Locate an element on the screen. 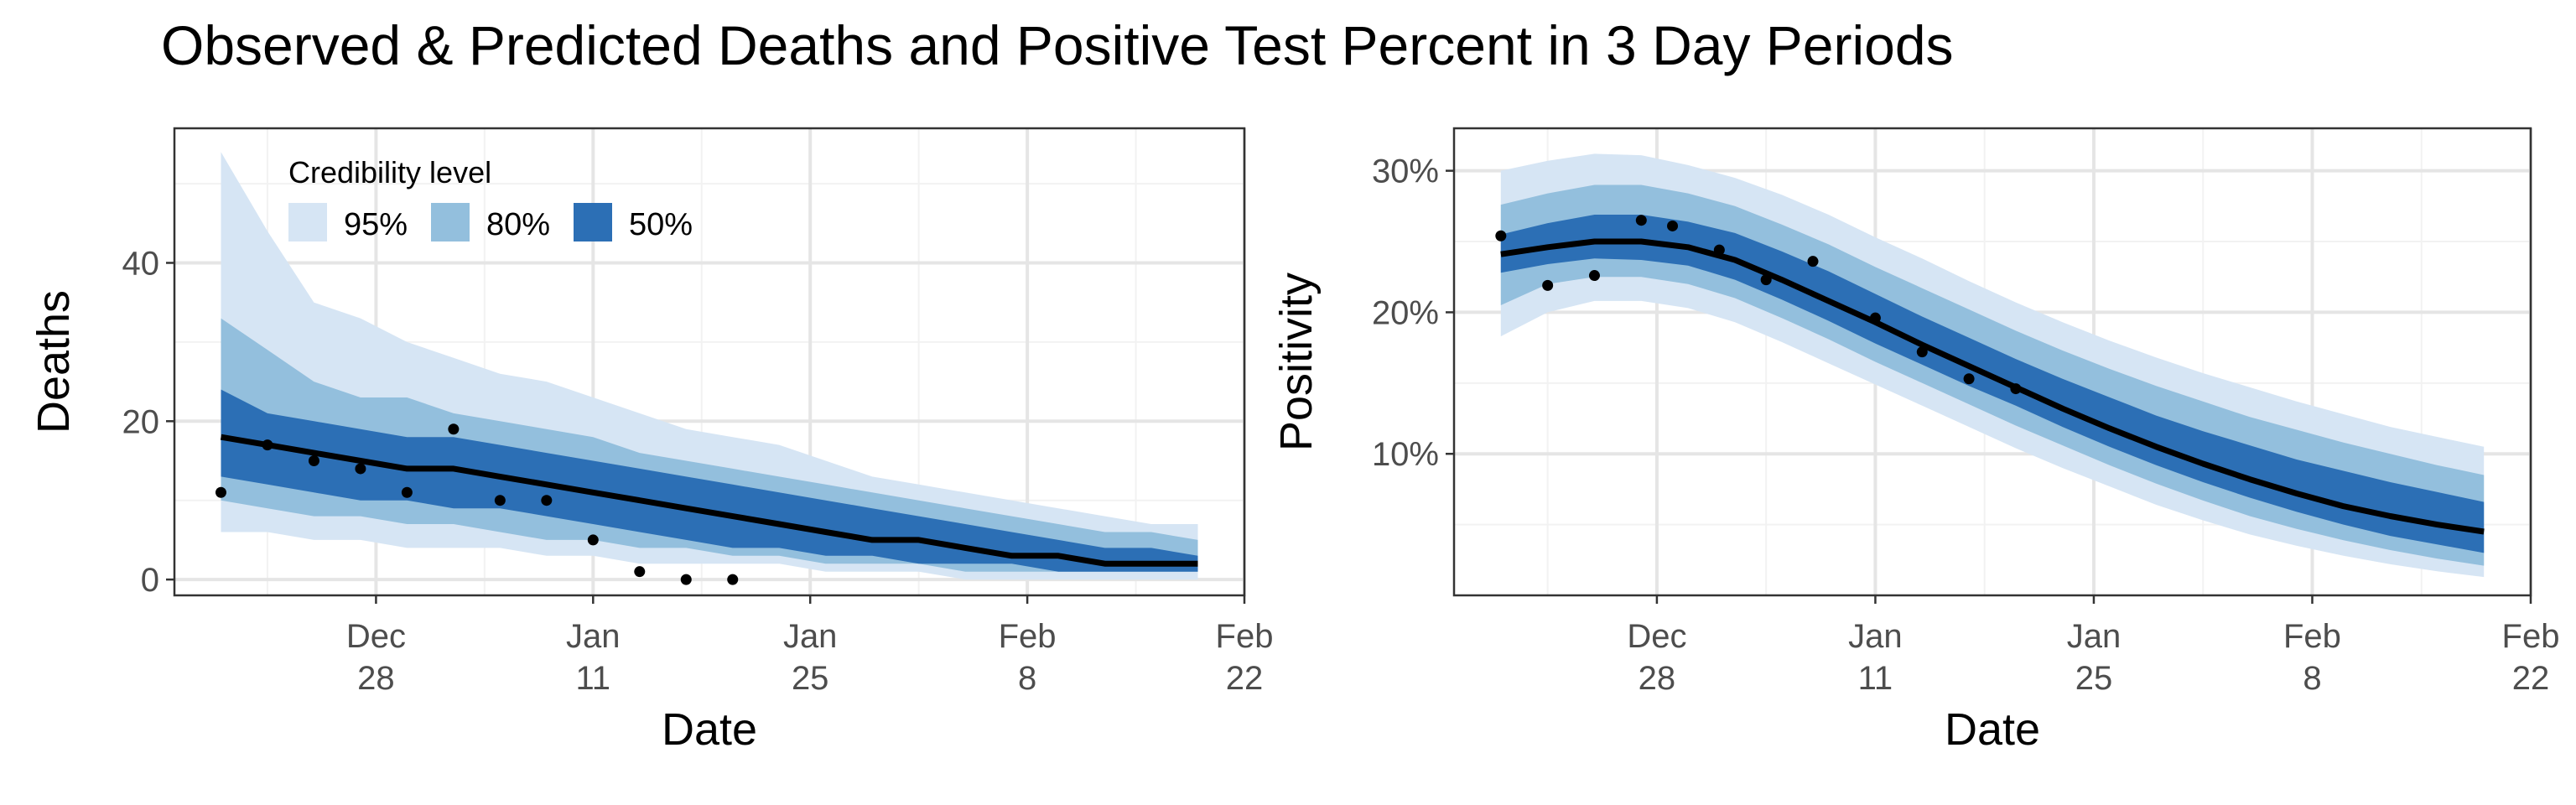 The height and width of the screenshot is (805, 2576). legend-label-50%: 50% is located at coordinates (661, 224).